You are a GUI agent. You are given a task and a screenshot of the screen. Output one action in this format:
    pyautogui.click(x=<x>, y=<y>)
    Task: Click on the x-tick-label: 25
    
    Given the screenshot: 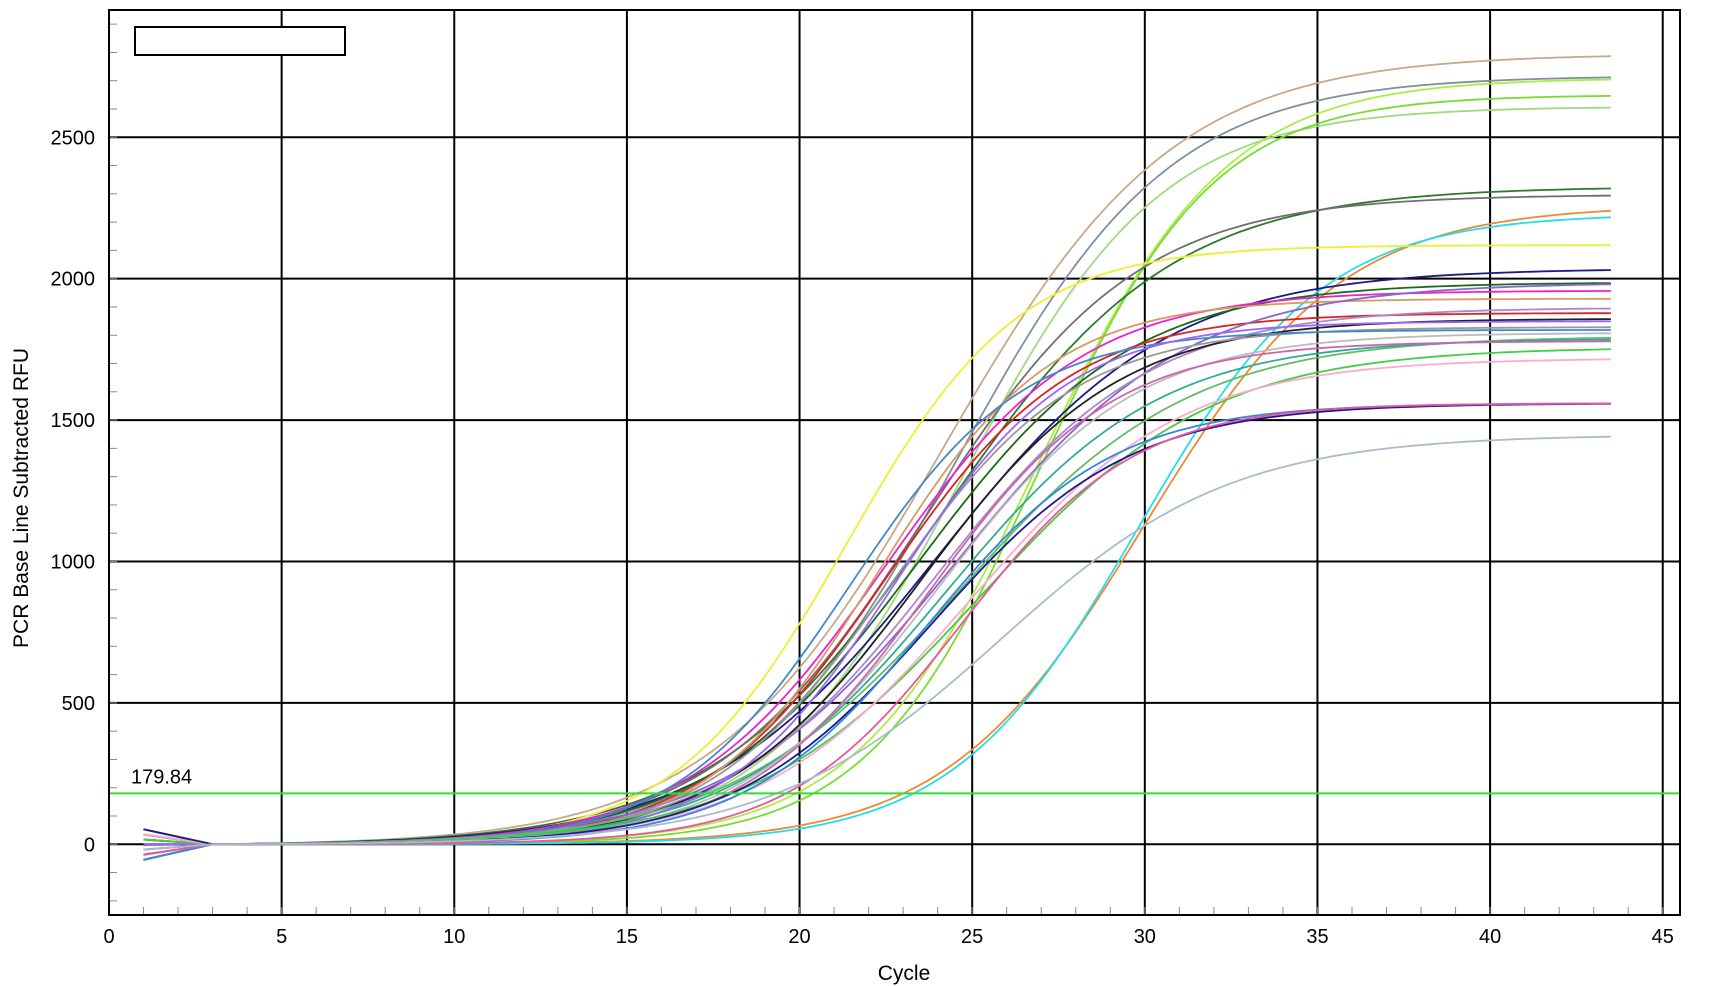 What is the action you would take?
    pyautogui.click(x=972, y=937)
    